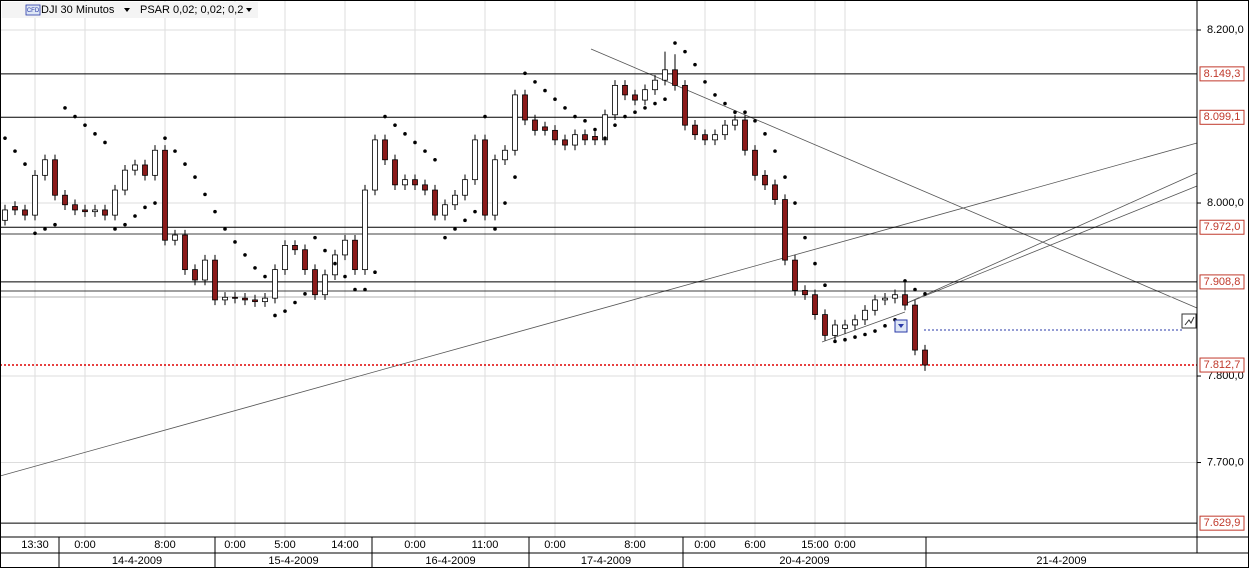 This screenshot has height=568, width=1249. What do you see at coordinates (1189, 321) in the screenshot?
I see `order-icon` at bounding box center [1189, 321].